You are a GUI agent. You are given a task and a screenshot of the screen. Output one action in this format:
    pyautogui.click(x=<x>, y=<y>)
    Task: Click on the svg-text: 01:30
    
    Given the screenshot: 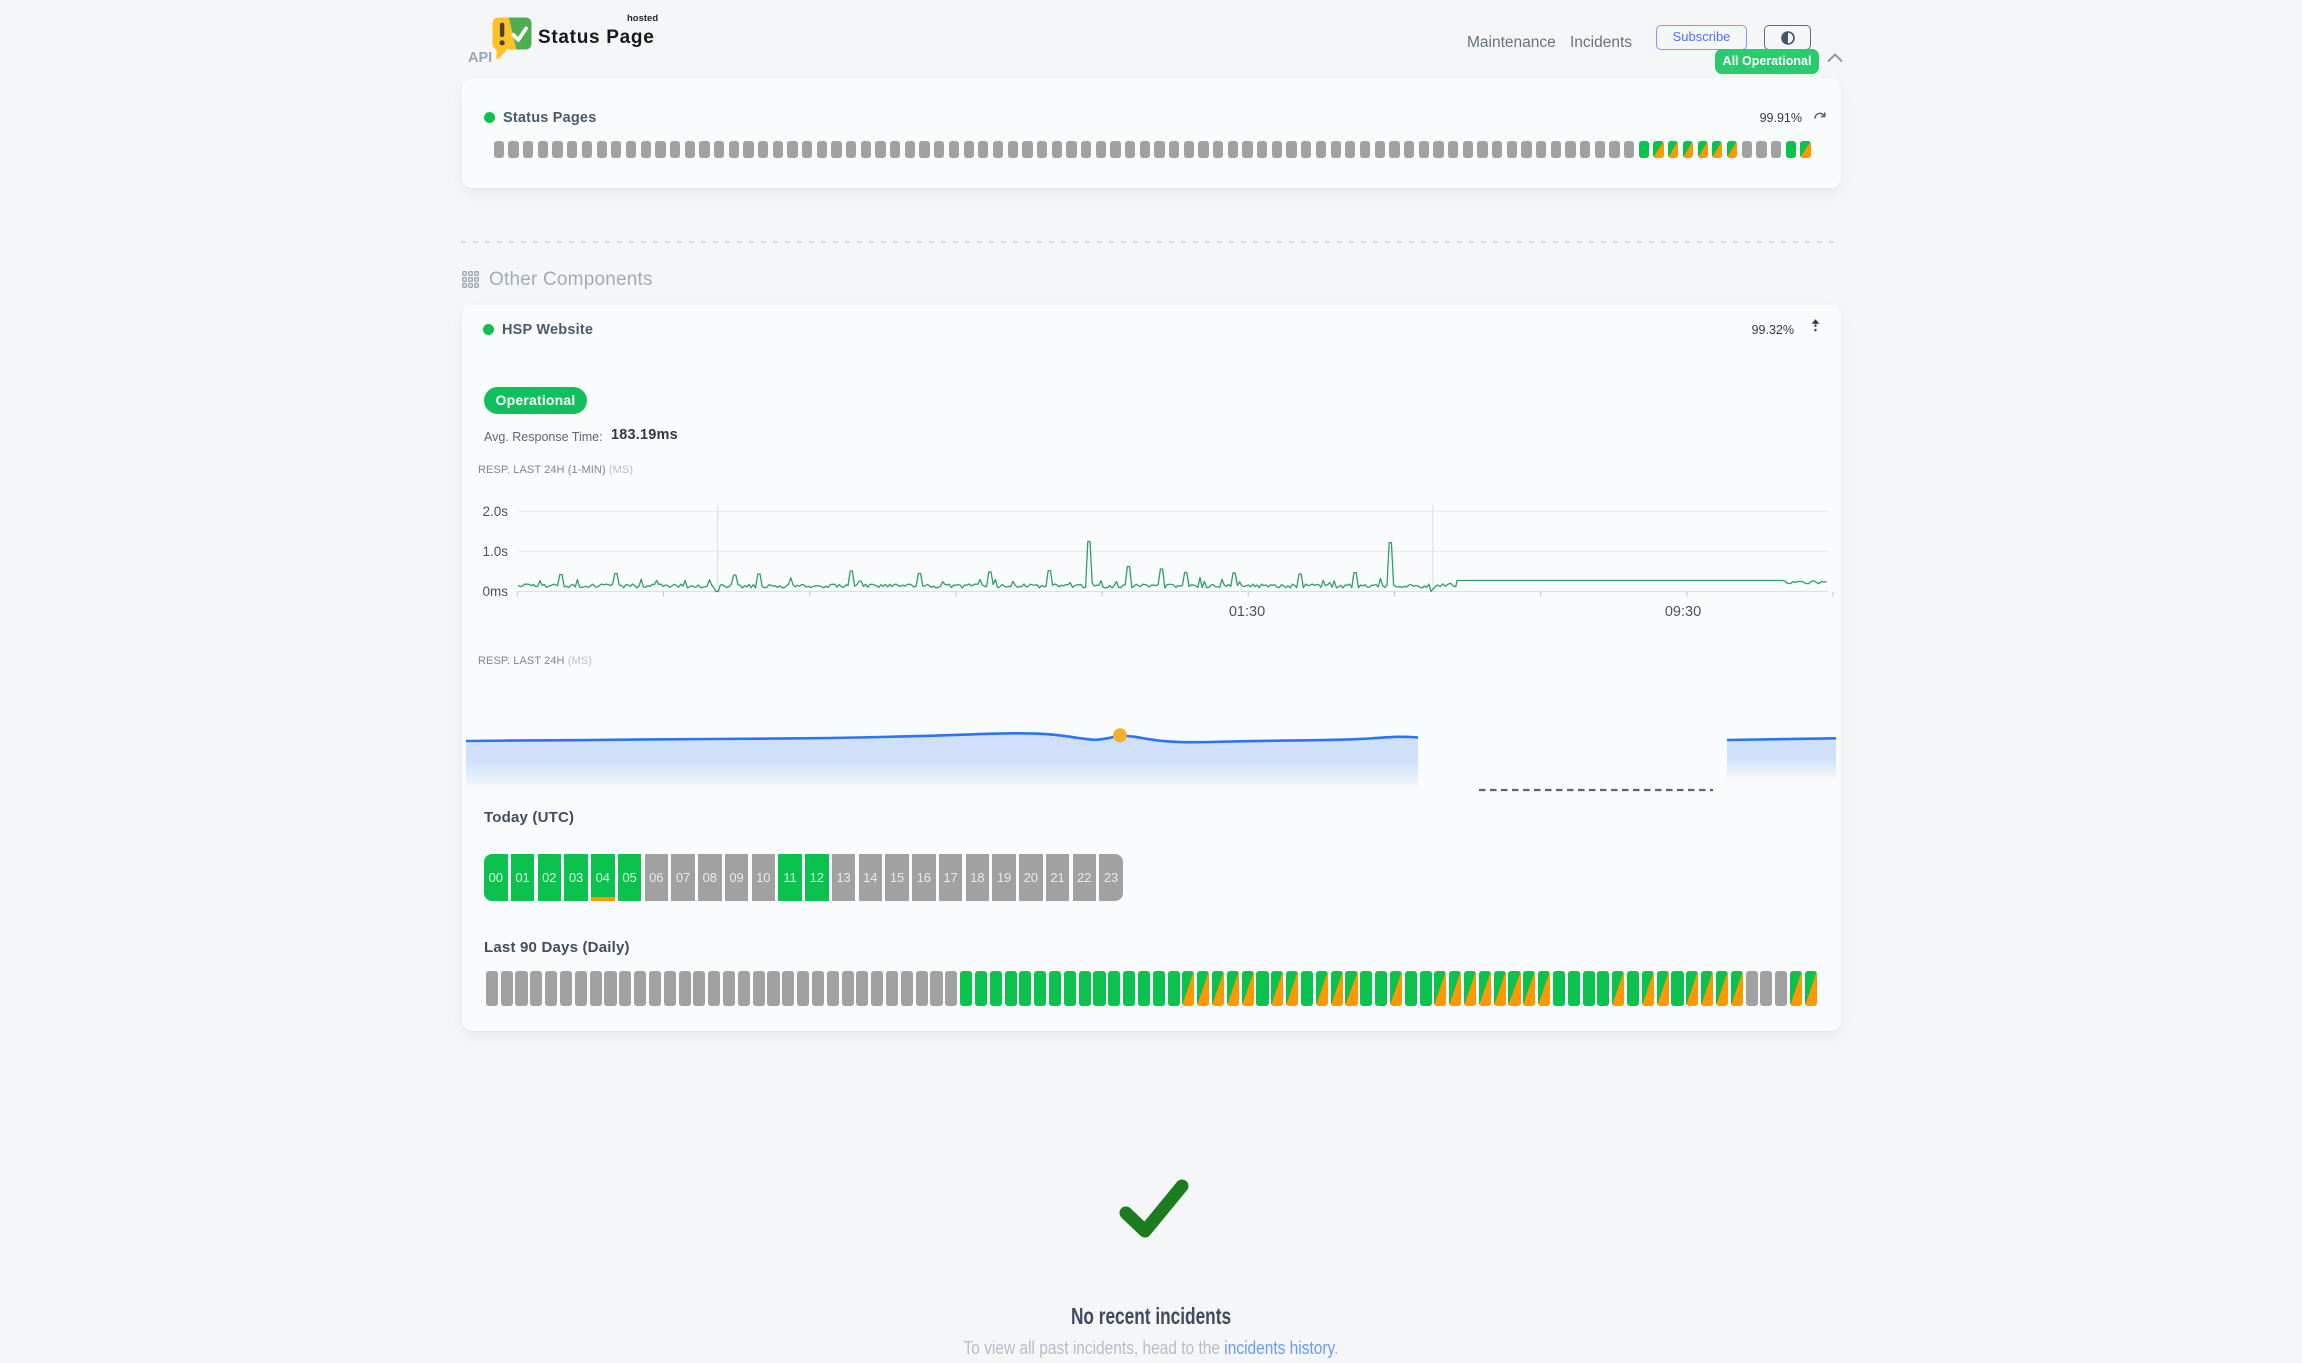 What is the action you would take?
    pyautogui.click(x=1247, y=612)
    